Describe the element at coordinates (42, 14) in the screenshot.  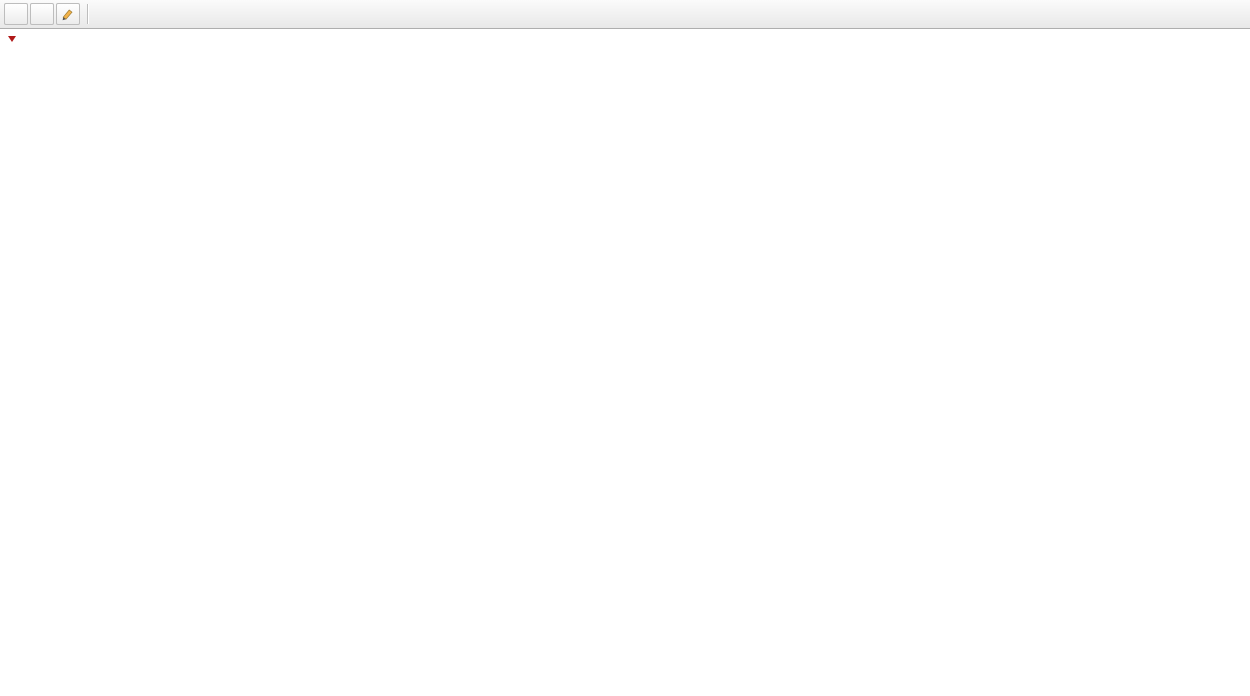
I see `text-tool-button` at that location.